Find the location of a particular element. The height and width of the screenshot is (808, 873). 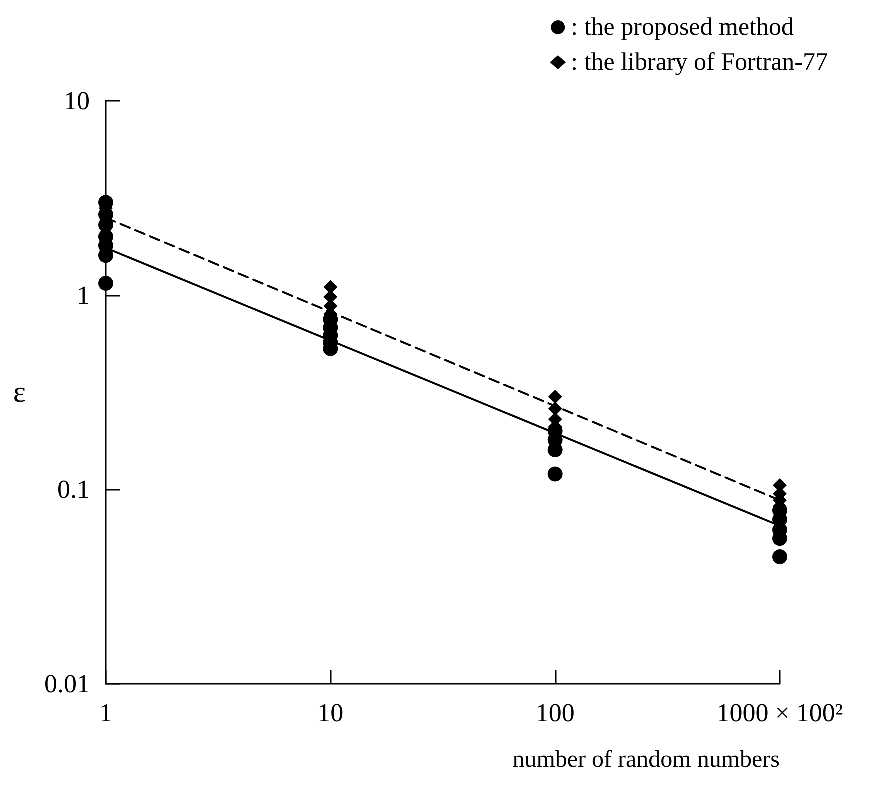

x-tick-label: 1000 × 100² is located at coordinates (780, 713).